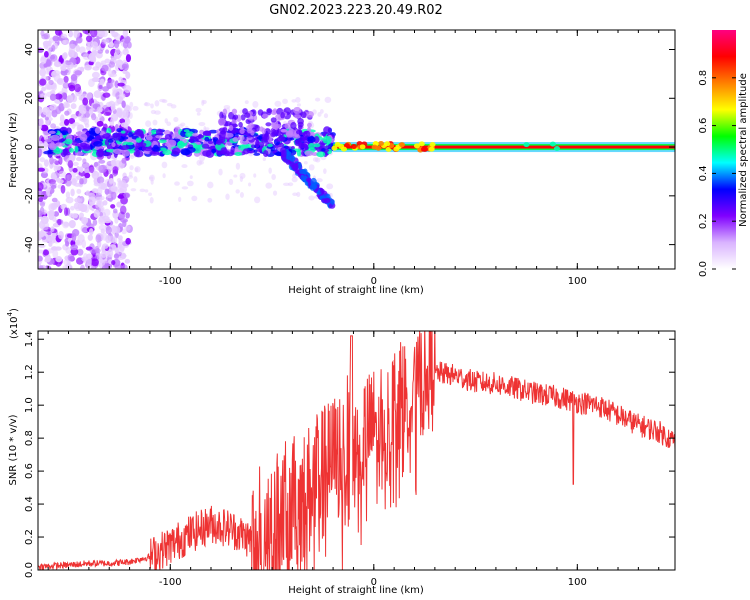 The width and height of the screenshot is (750, 600). Describe the element at coordinates (29, 147) in the screenshot. I see `y-tick-label: 0` at that location.